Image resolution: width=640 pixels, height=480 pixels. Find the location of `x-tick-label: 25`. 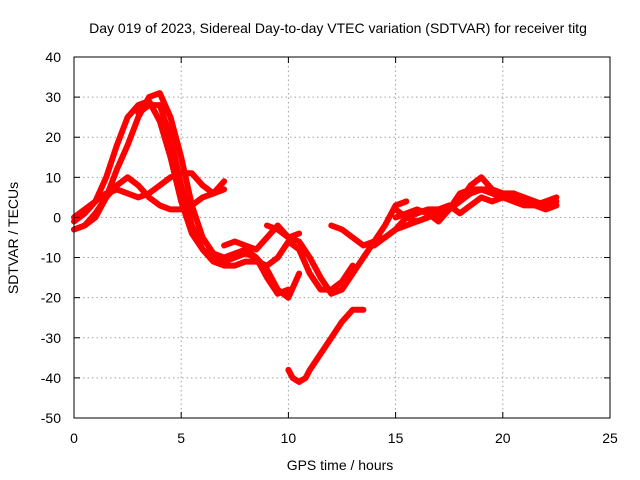

x-tick-label: 25 is located at coordinates (610, 438).